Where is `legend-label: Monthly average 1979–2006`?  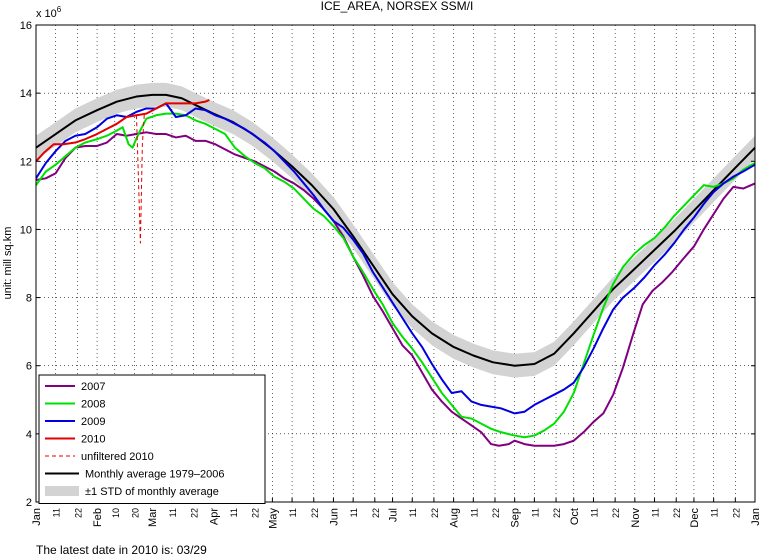
legend-label: Monthly average 1979–2006 is located at coordinates (154, 475).